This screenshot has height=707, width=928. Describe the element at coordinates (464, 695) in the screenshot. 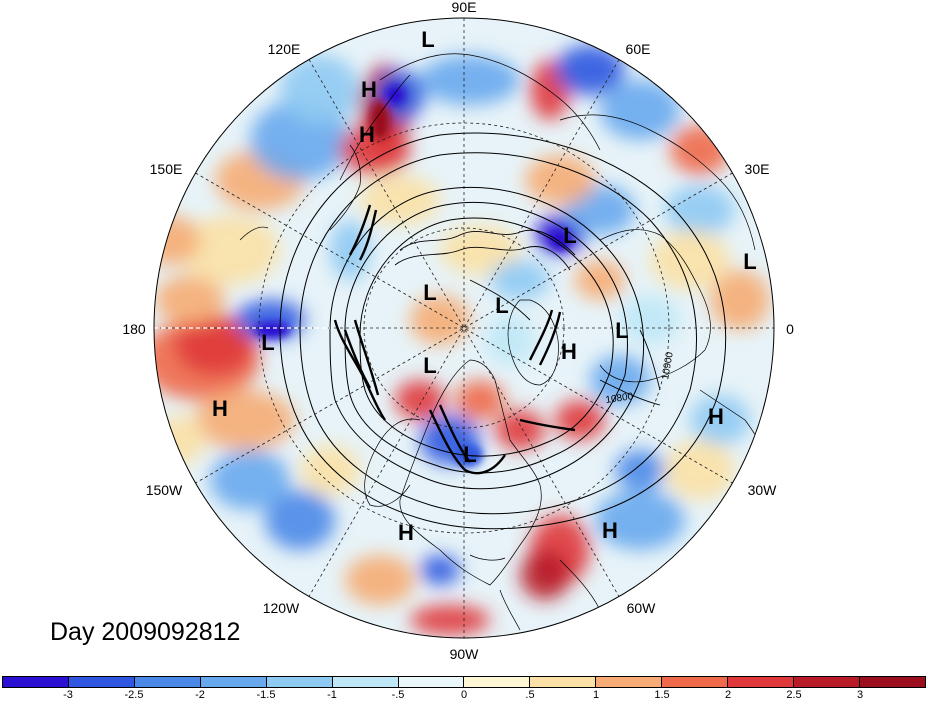

I see `colorbar-tick-label: 0` at that location.